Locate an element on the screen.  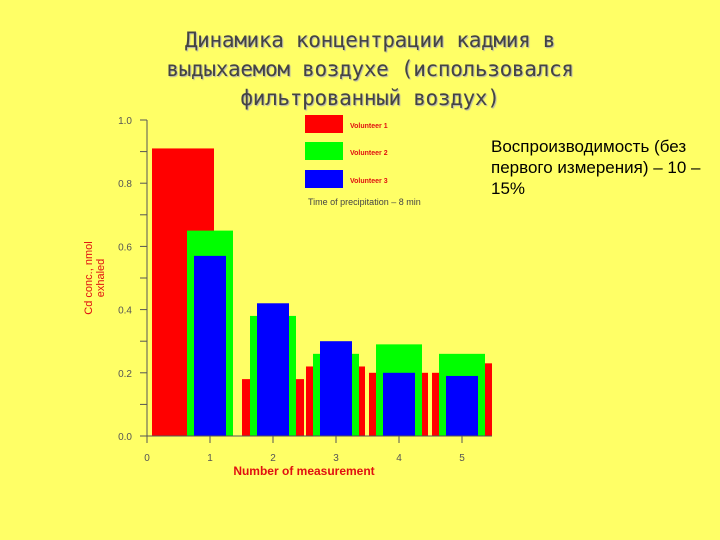
x-tick-label-1: 1 is located at coordinates (210, 458).